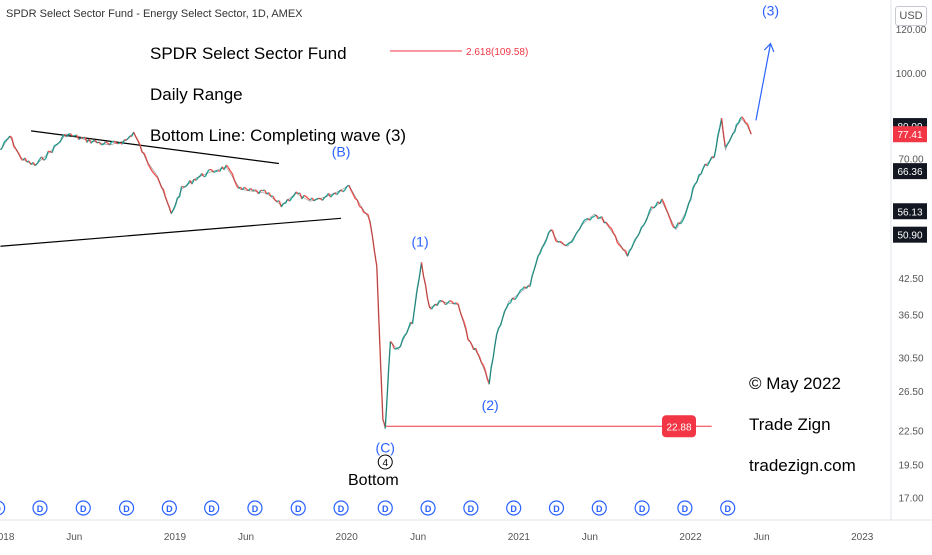  I want to click on fib-label: 2.618(109.58), so click(497, 52).